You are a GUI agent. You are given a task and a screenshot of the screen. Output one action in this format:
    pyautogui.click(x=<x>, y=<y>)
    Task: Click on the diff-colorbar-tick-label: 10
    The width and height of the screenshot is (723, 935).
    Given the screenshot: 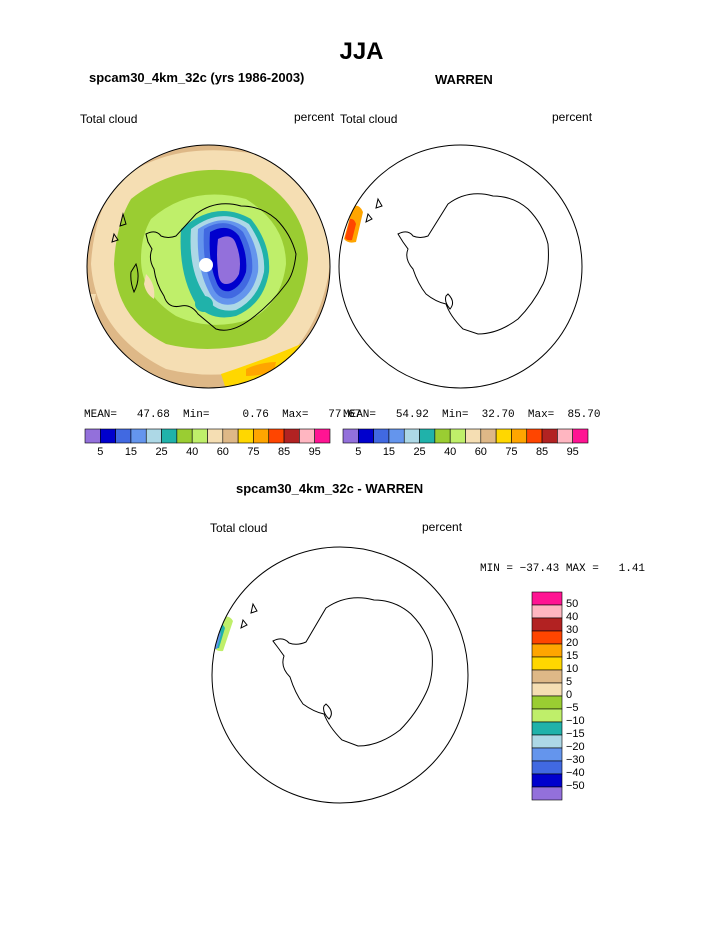 What is the action you would take?
    pyautogui.click(x=572, y=669)
    